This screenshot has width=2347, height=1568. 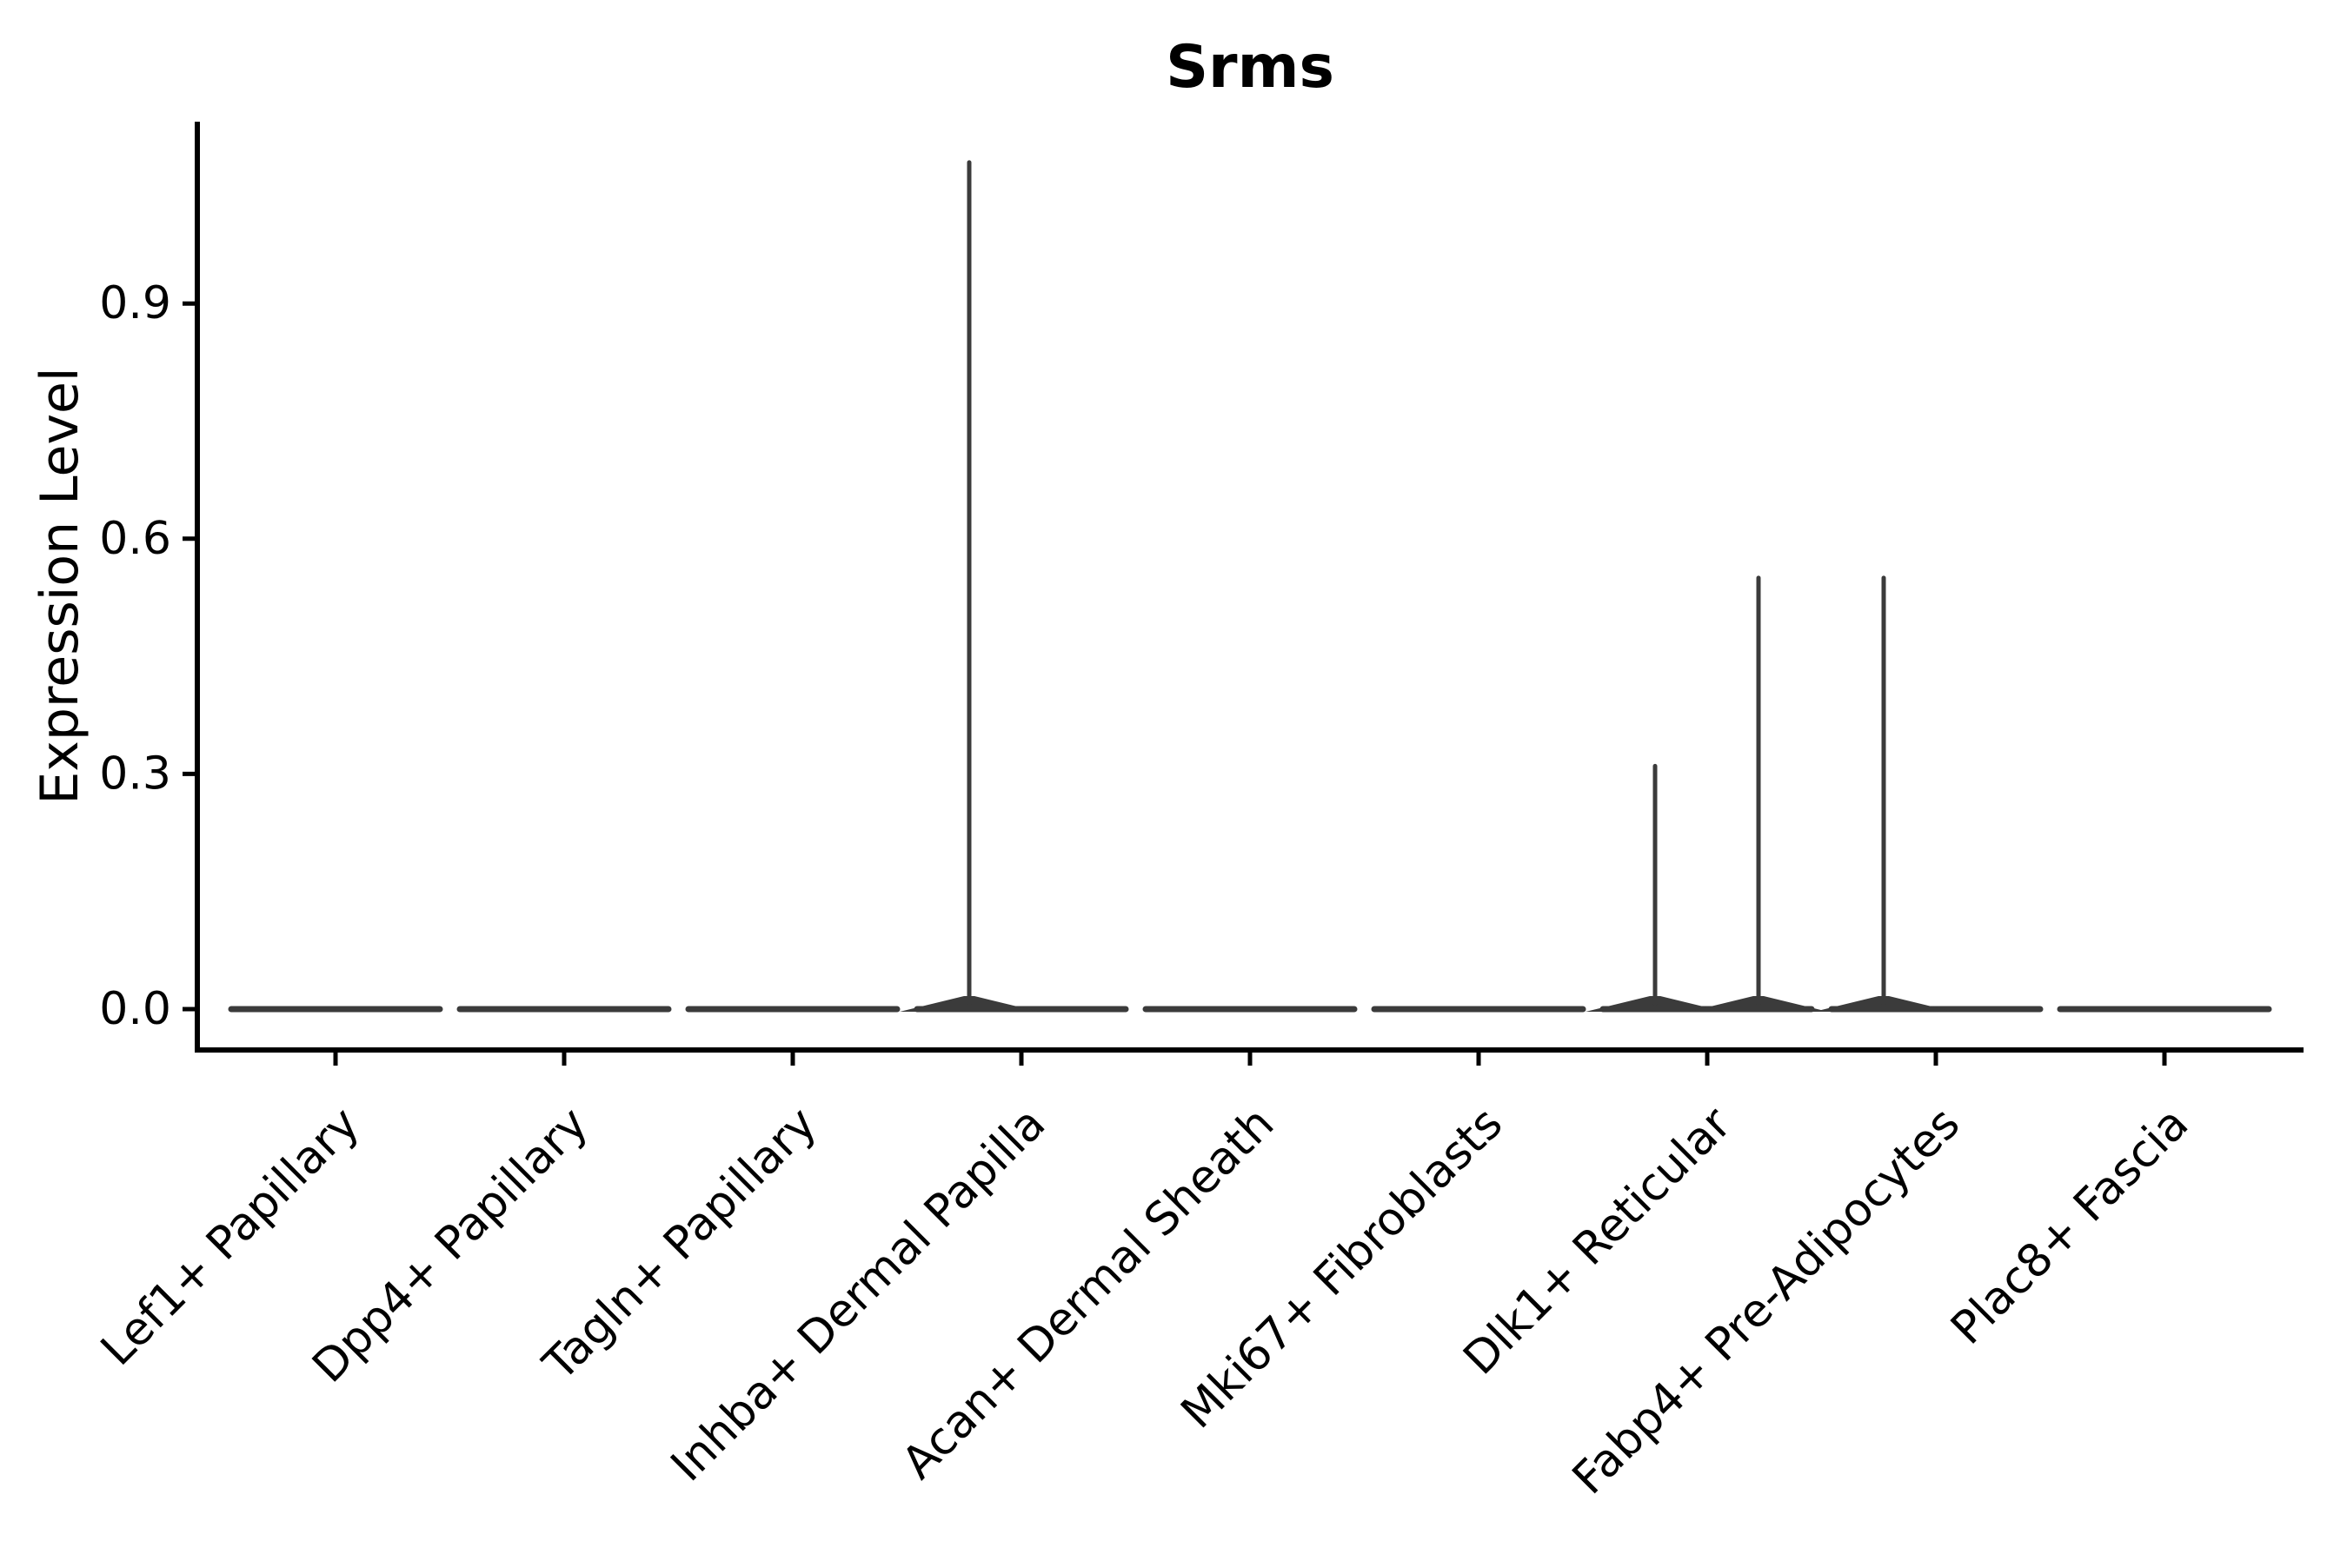 I want to click on y-axis-label: Expression Level, so click(x=60, y=585).